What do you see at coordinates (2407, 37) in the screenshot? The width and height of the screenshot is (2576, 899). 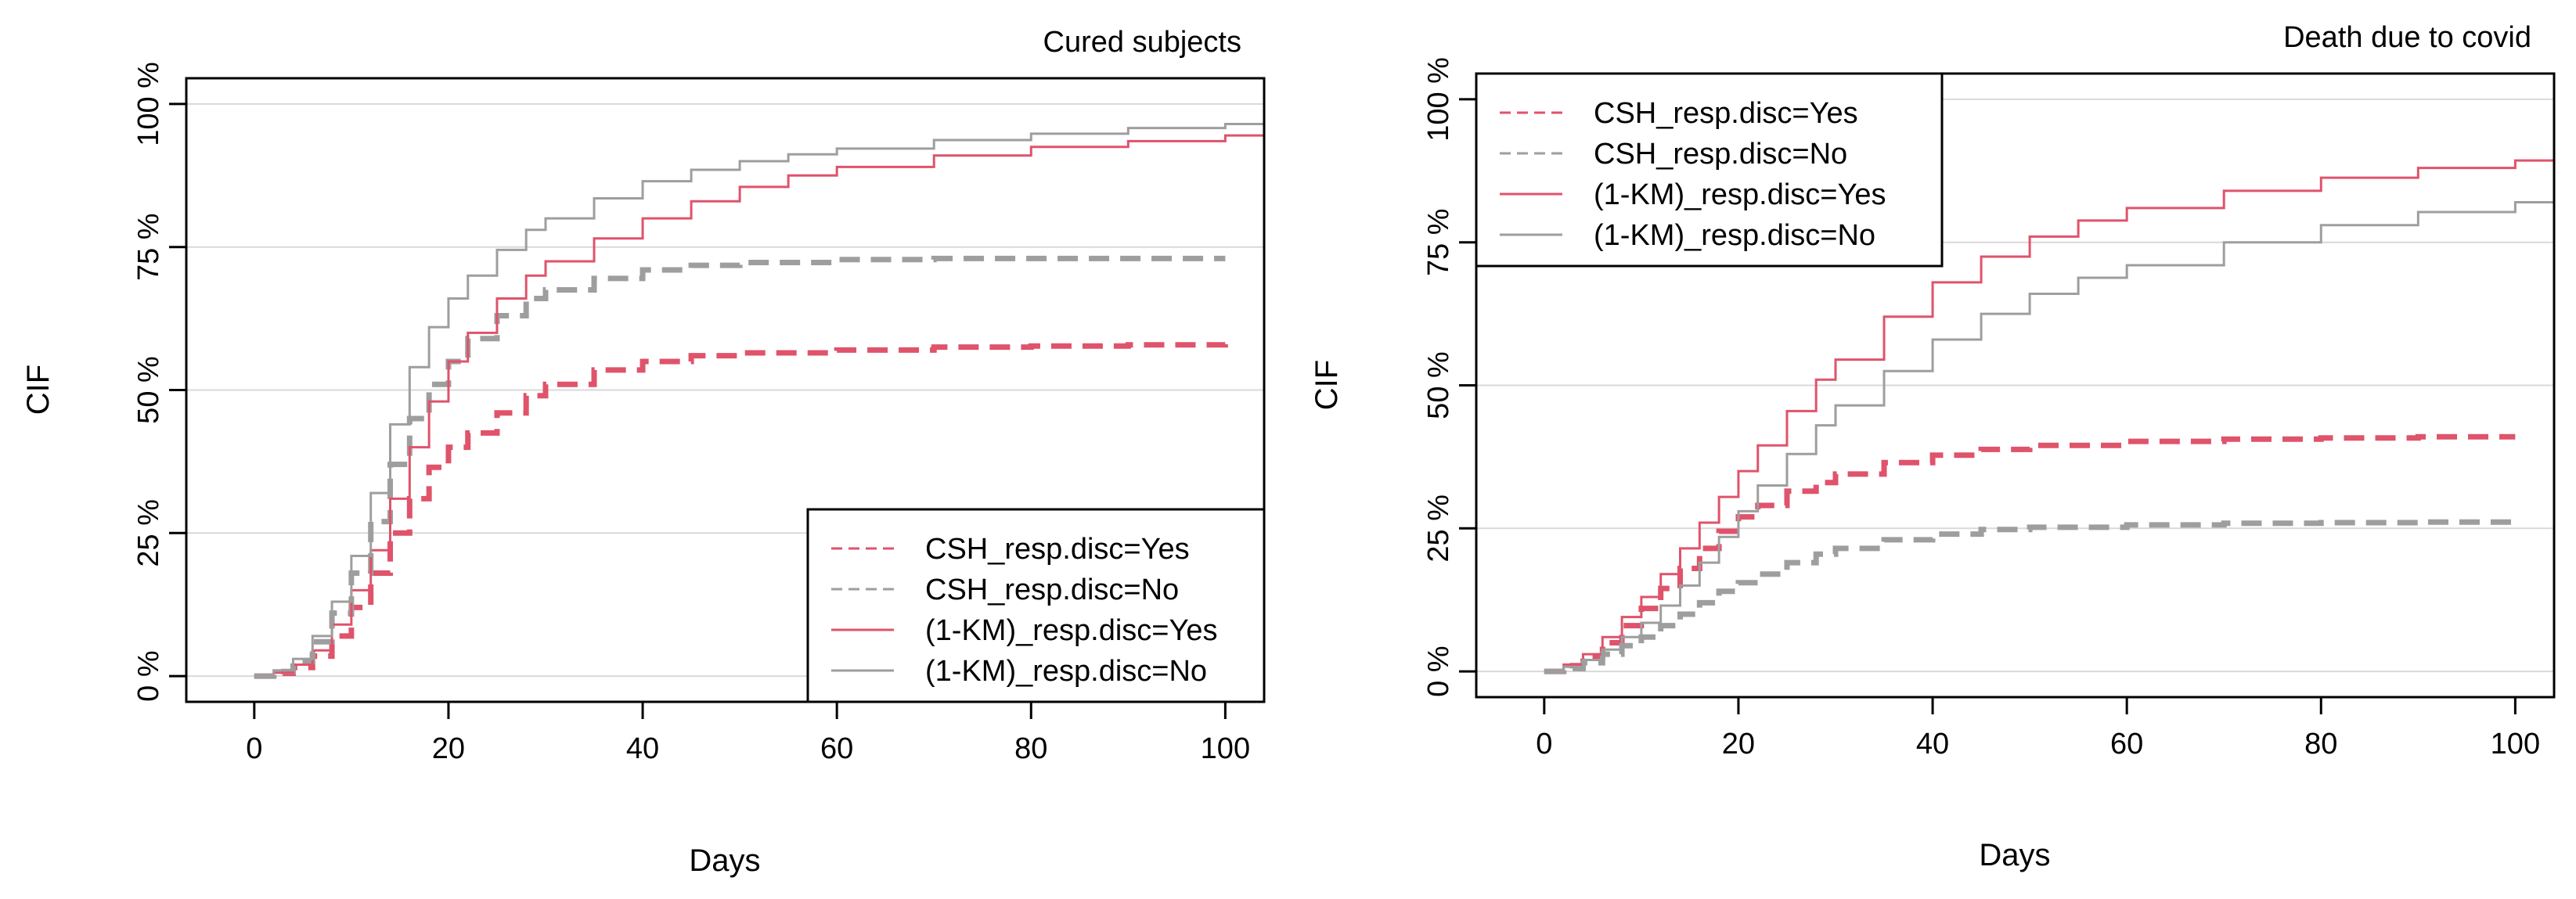 I see `chart-title: Death due to covid` at bounding box center [2407, 37].